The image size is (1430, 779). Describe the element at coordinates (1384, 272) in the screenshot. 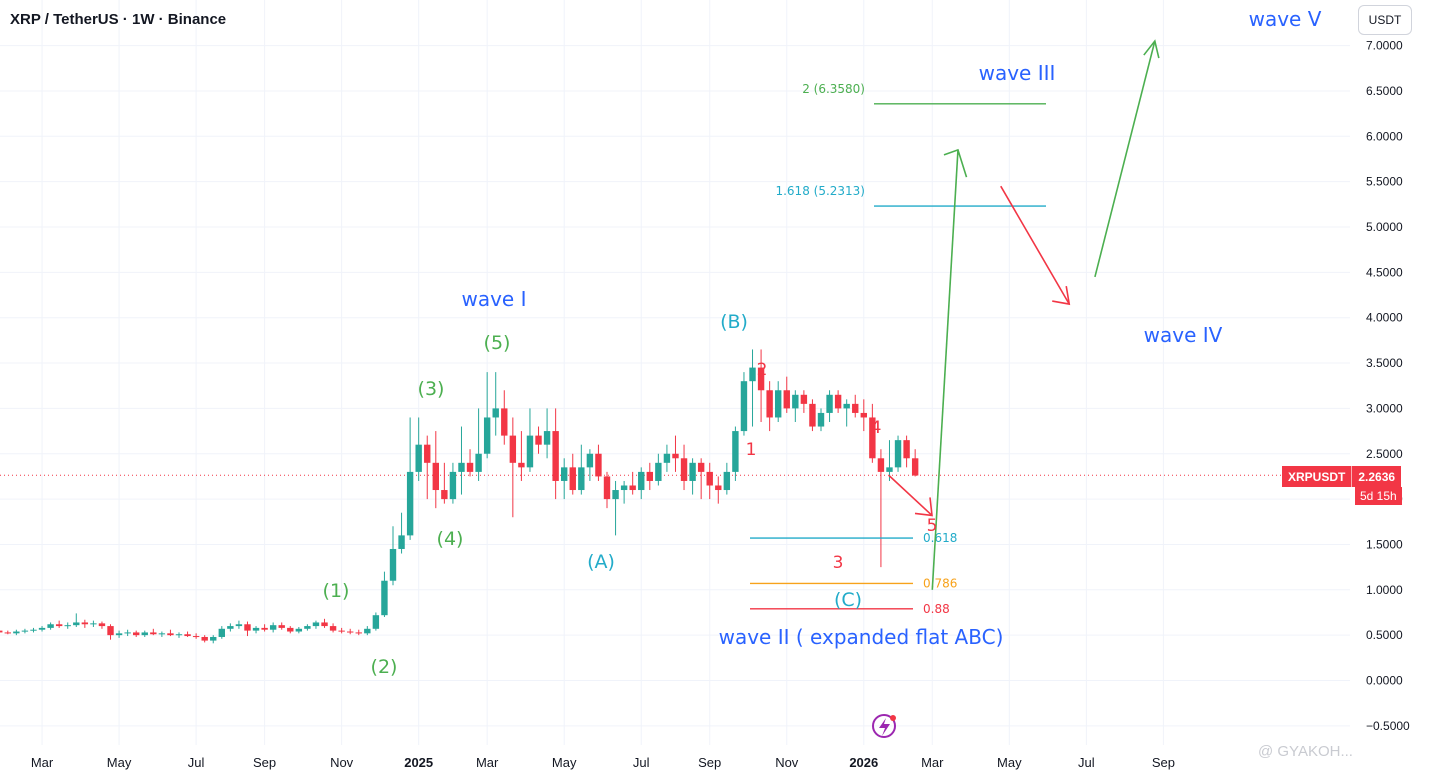

I see `y-tick-label: 4.5000` at that location.